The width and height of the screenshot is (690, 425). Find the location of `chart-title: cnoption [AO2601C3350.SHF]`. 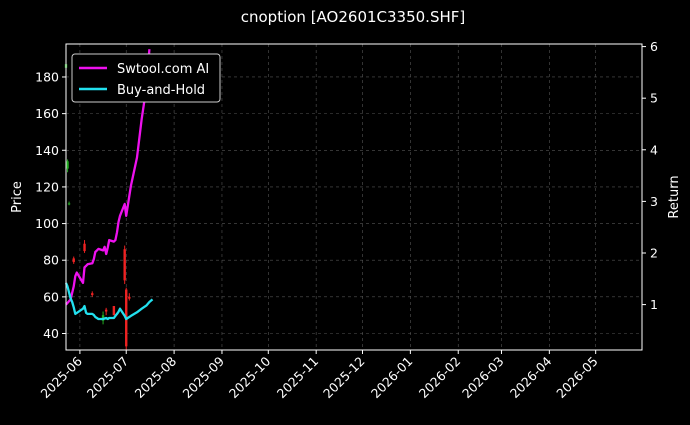

chart-title: cnoption [AO2601C3350.SHF] is located at coordinates (353, 17).